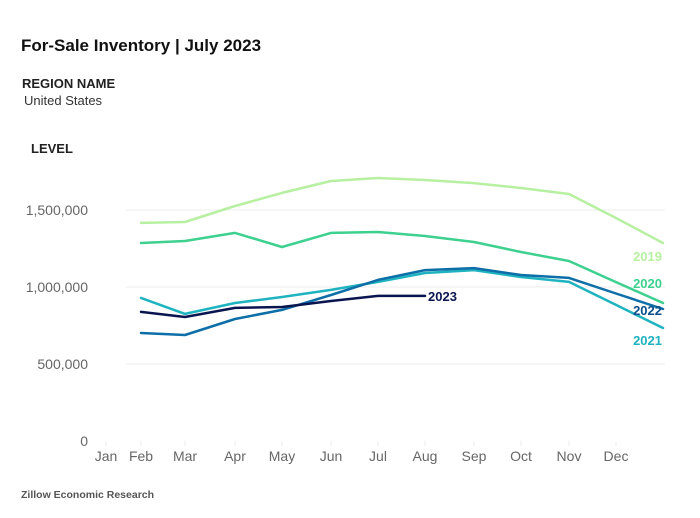  I want to click on series-labels: 2019 2020 2021 2022 2023, so click(545, 298).